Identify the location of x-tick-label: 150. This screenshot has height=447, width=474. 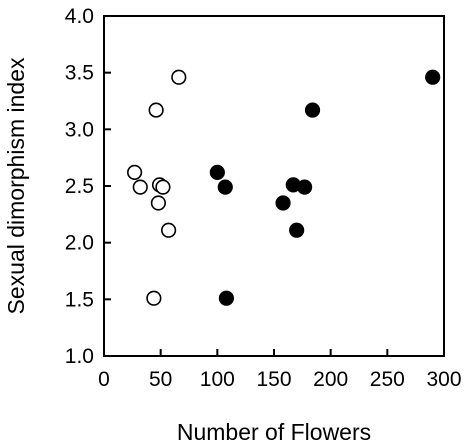
(273, 379).